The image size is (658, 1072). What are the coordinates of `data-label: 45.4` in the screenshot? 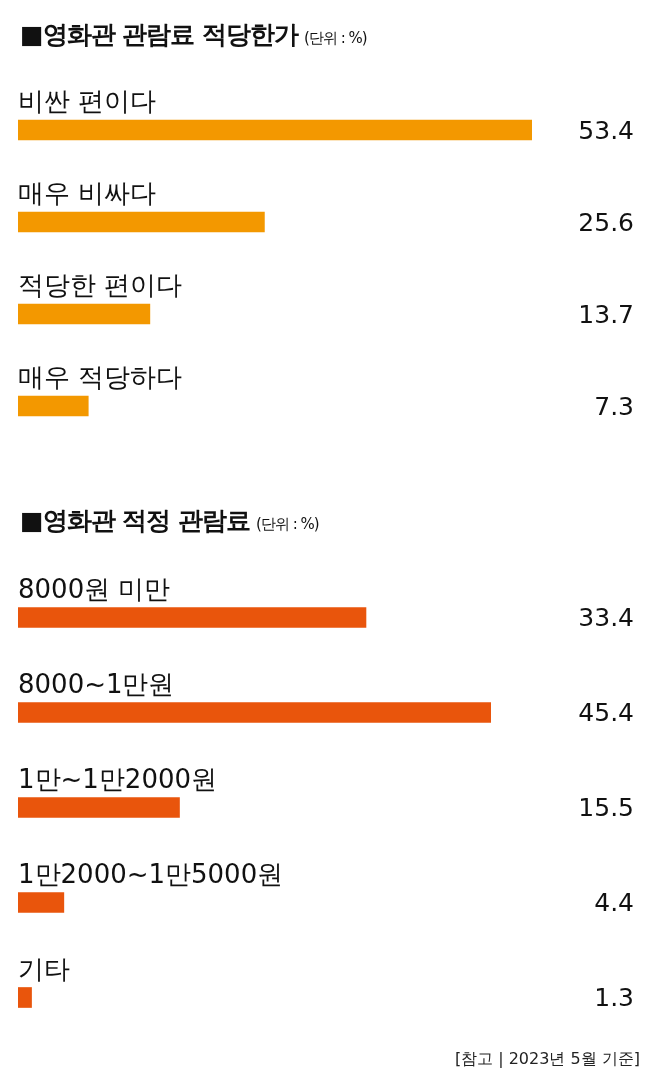 It's located at (606, 712).